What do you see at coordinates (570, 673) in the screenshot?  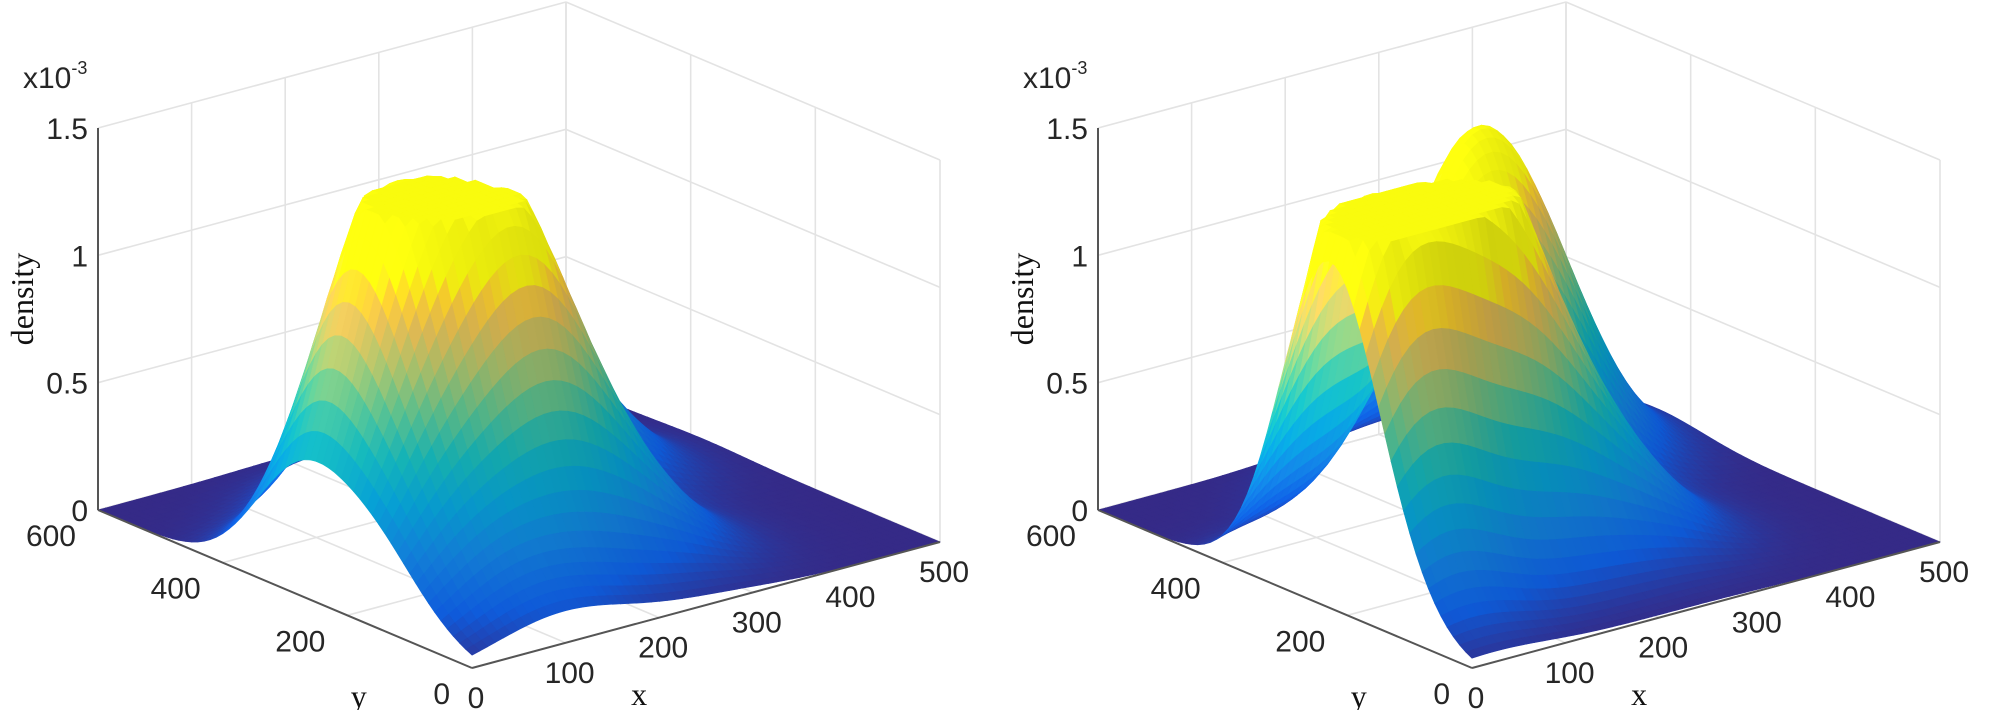 I see `x-tick-label: 100` at bounding box center [570, 673].